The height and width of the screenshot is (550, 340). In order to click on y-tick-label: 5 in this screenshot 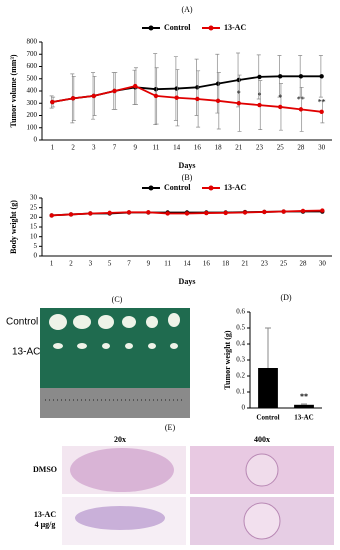, I will do `click(36, 246)`.